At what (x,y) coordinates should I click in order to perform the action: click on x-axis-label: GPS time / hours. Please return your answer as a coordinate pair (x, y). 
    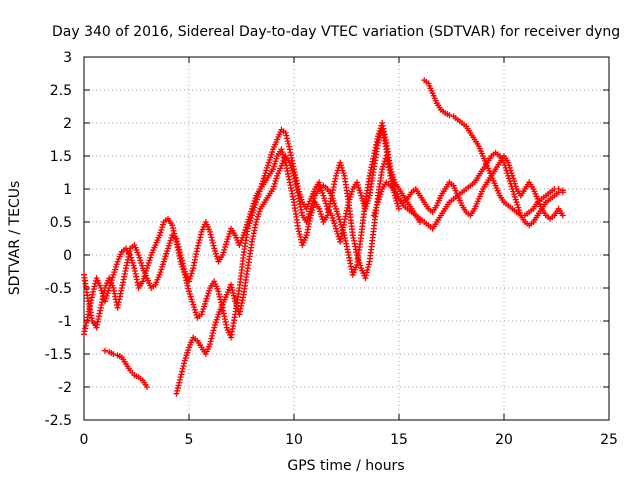
    Looking at the image, I should click on (345, 466).